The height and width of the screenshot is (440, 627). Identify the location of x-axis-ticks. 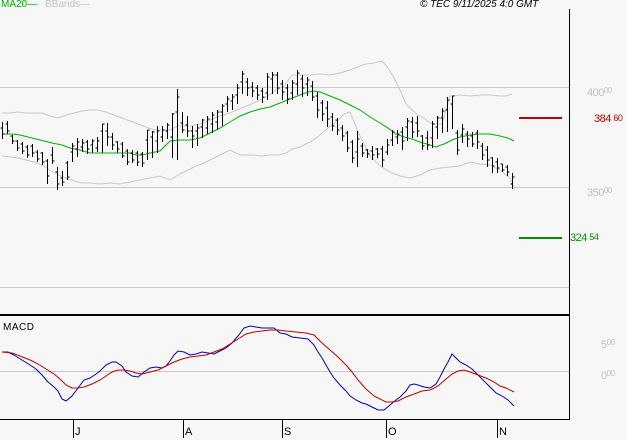
(285, 428).